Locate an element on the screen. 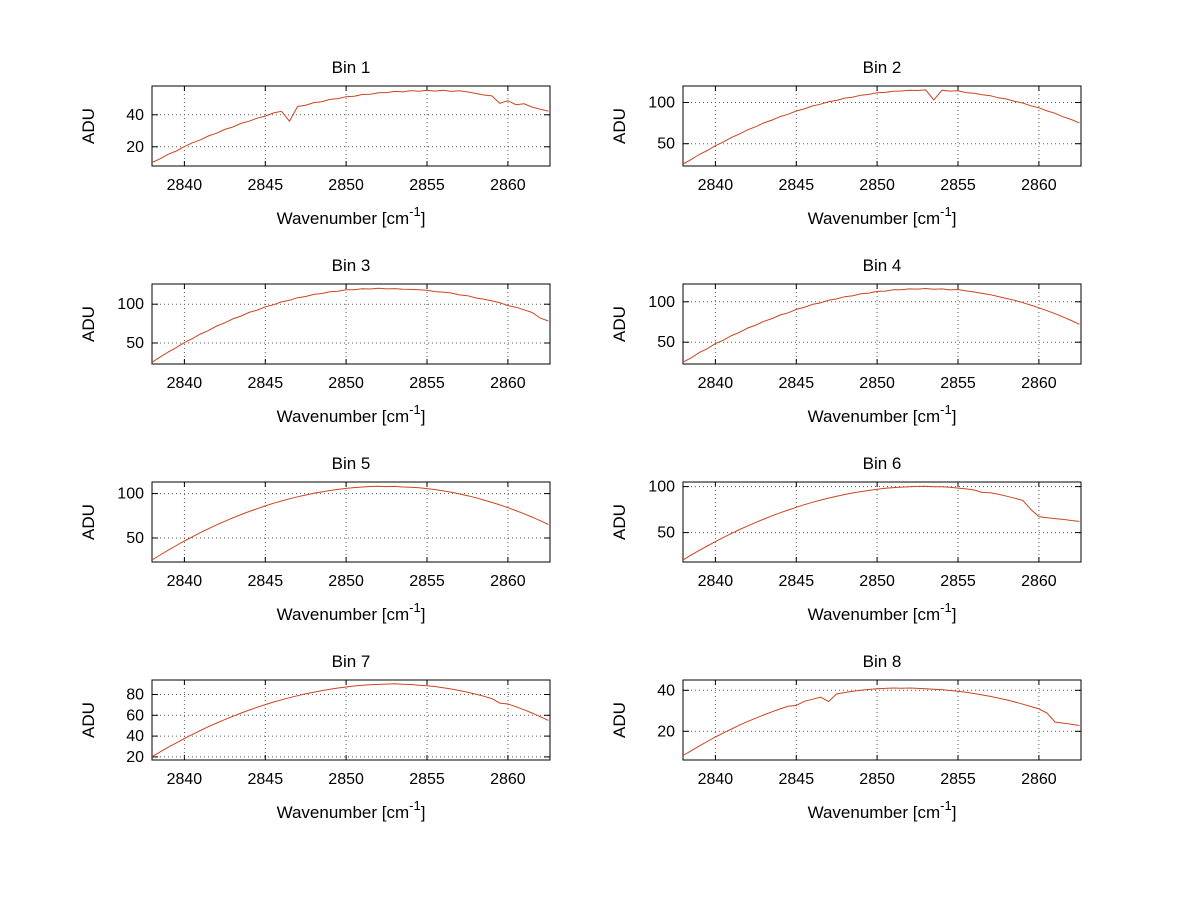 This screenshot has width=1200, height=901. chart-title: Bin 4 is located at coordinates (882, 265).